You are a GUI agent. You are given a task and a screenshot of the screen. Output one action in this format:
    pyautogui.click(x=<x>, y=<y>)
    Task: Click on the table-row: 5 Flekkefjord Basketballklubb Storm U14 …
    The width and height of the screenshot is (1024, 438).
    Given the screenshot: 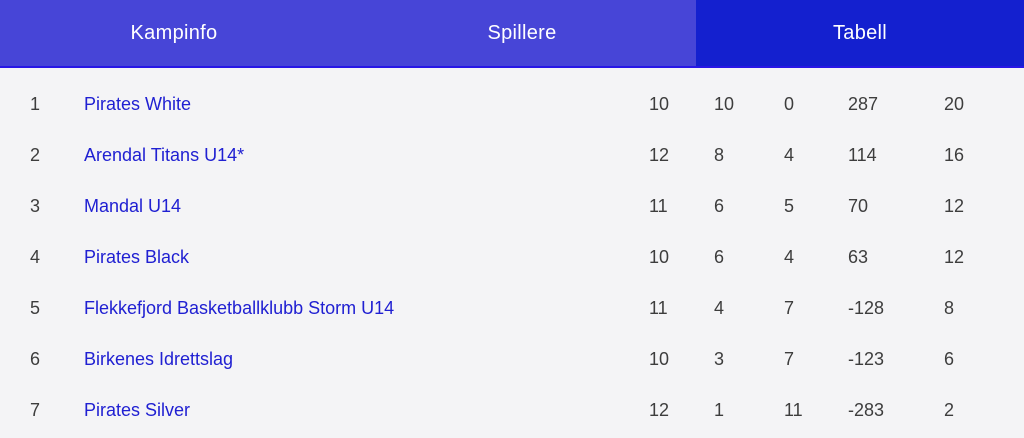 What is the action you would take?
    pyautogui.click(x=512, y=308)
    